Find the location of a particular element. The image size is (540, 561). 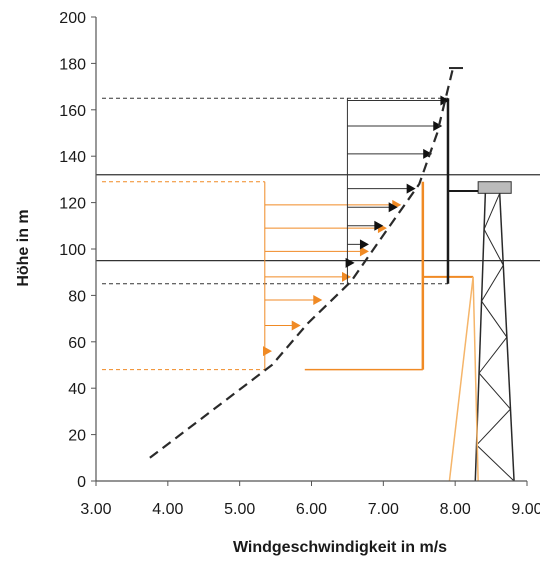

lattice-tower is located at coordinates (494, 331).